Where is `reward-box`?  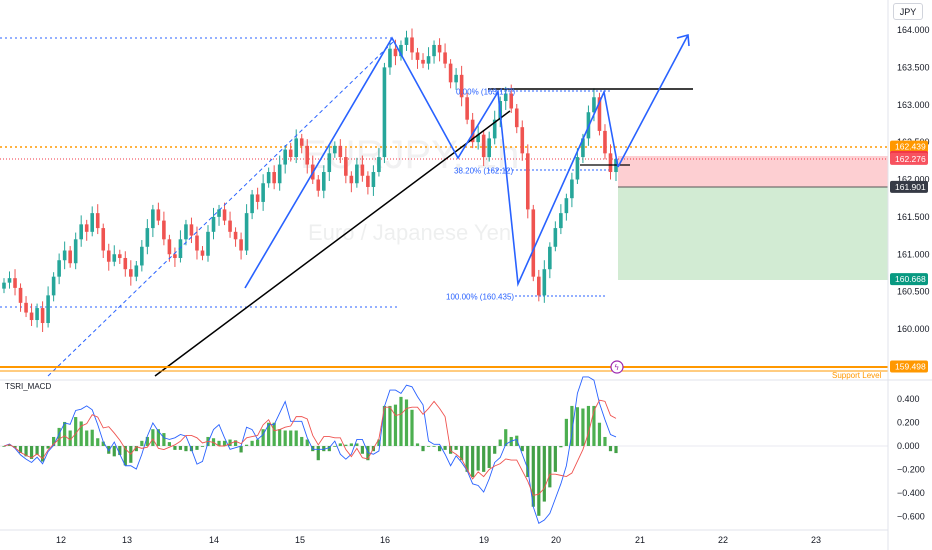
reward-box is located at coordinates (753, 233).